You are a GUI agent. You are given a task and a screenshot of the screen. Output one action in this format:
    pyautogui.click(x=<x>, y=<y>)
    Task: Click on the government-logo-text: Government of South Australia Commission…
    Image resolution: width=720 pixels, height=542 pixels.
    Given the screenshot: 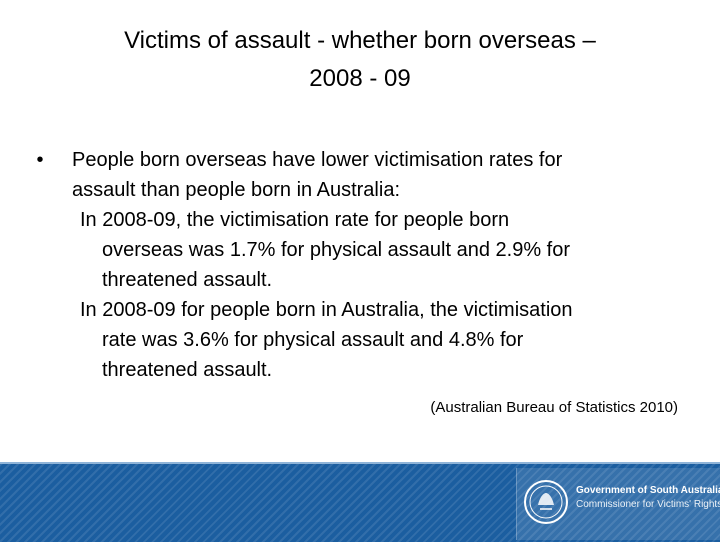 What is the action you would take?
    pyautogui.click(x=648, y=498)
    